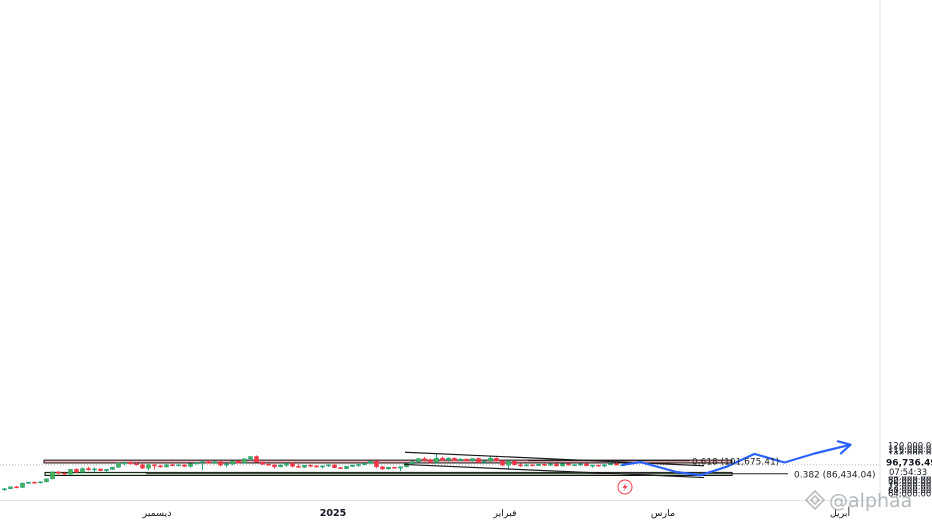 The height and width of the screenshot is (527, 932). What do you see at coordinates (388, 461) in the screenshot?
I see `resistance-zone` at bounding box center [388, 461].